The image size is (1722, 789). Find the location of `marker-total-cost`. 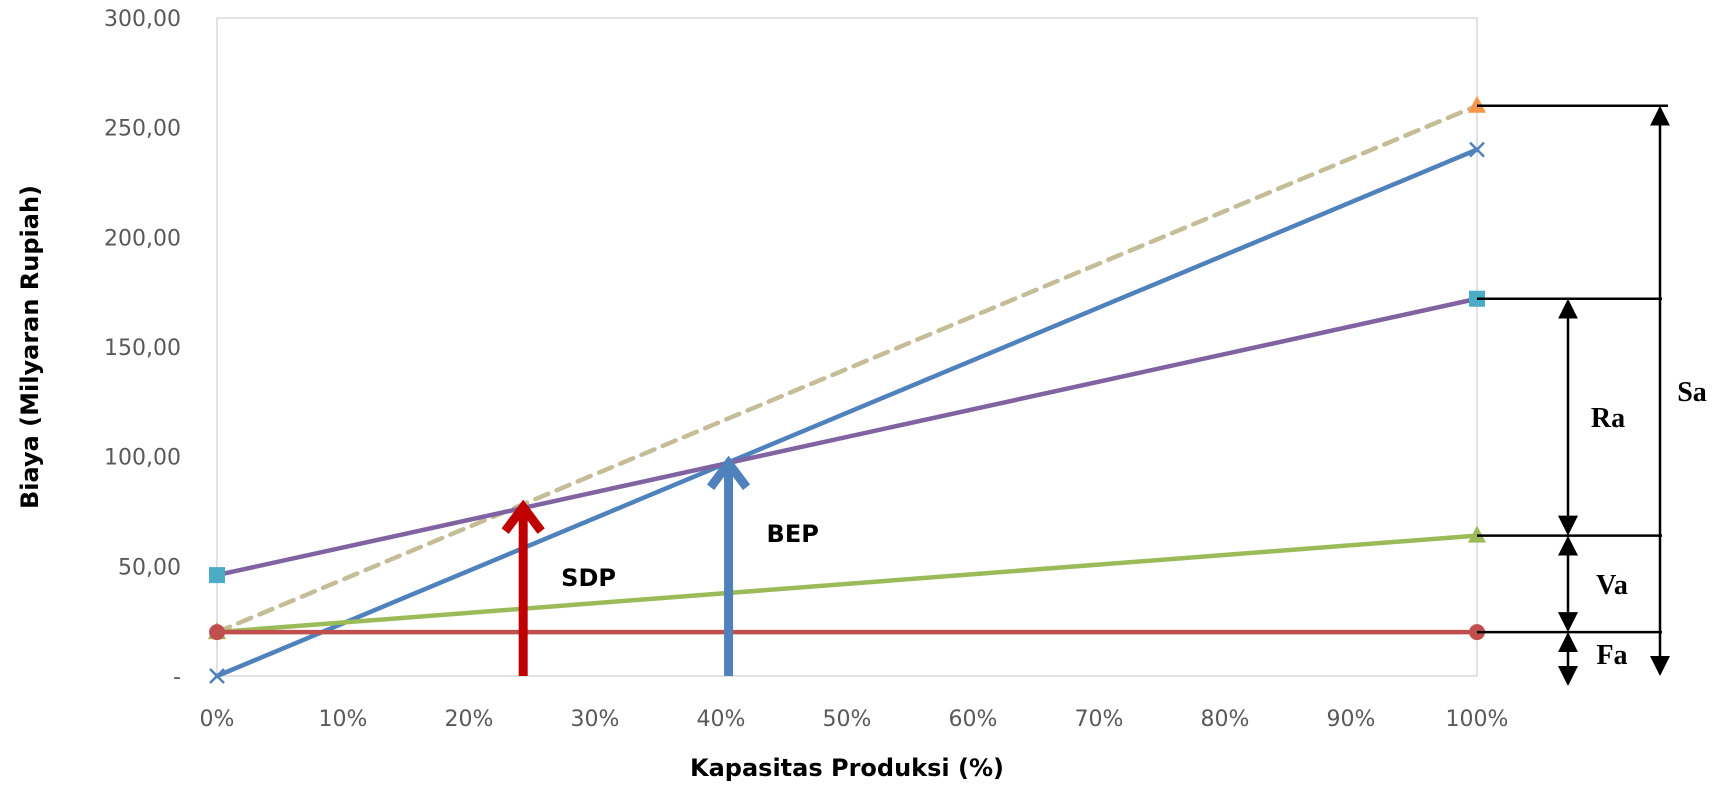

marker-total-cost is located at coordinates (217, 575).